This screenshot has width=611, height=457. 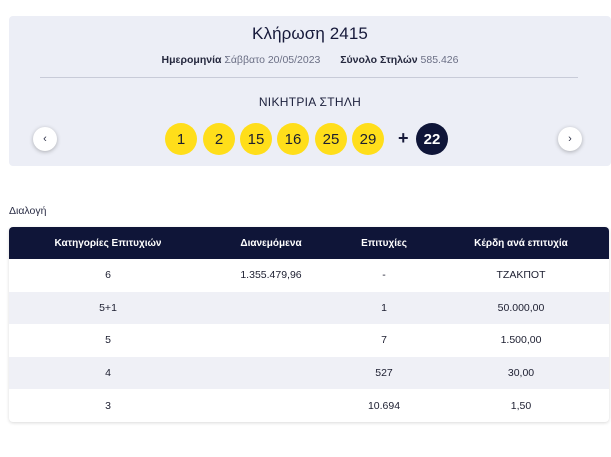 What do you see at coordinates (331, 139) in the screenshot?
I see `winning-number-5: 25` at bounding box center [331, 139].